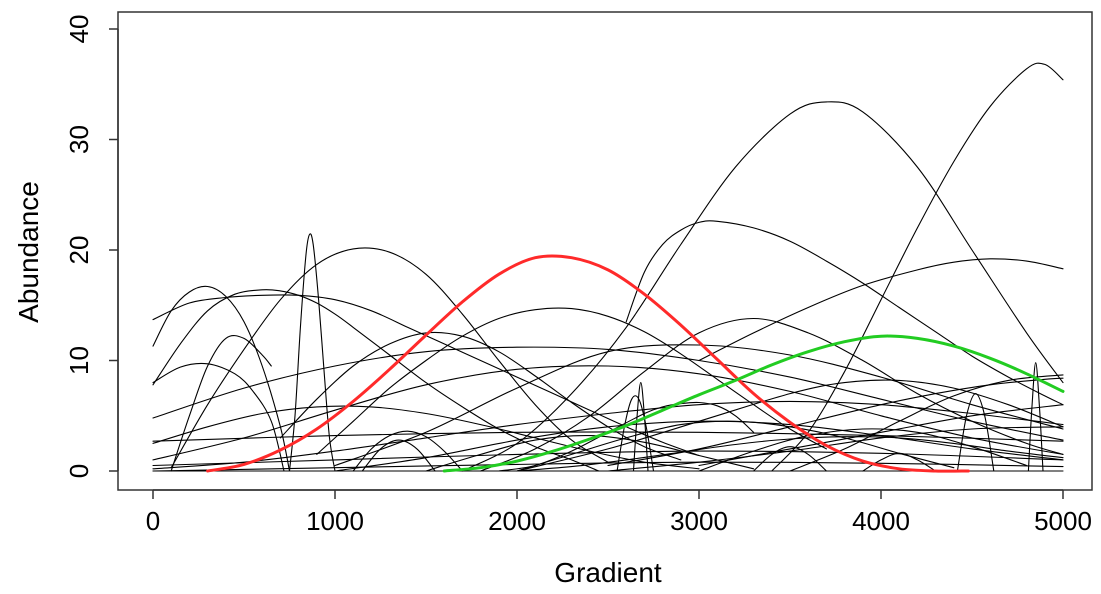  I want to click on y-tick-label: 10, so click(79, 360).